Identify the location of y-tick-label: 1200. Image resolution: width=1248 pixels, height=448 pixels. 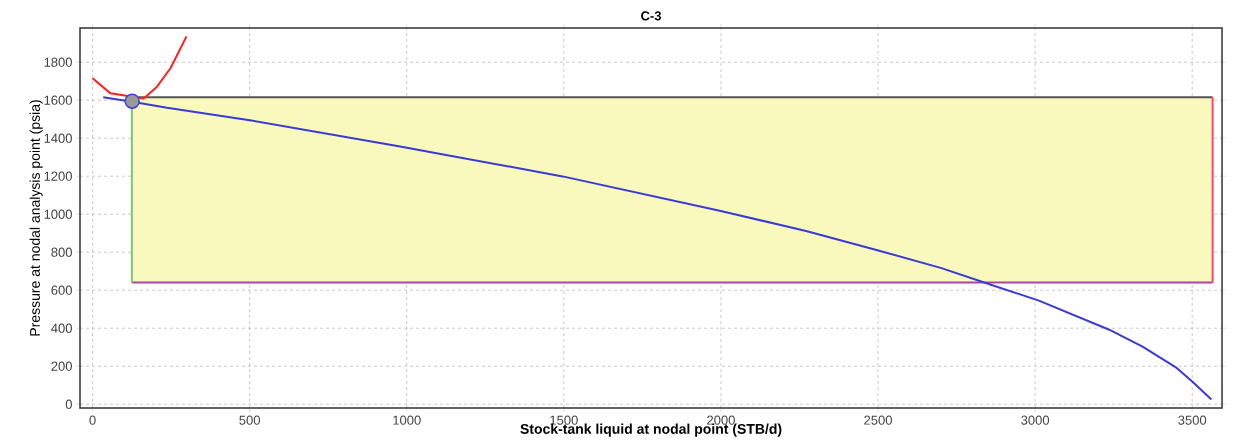
(58, 176).